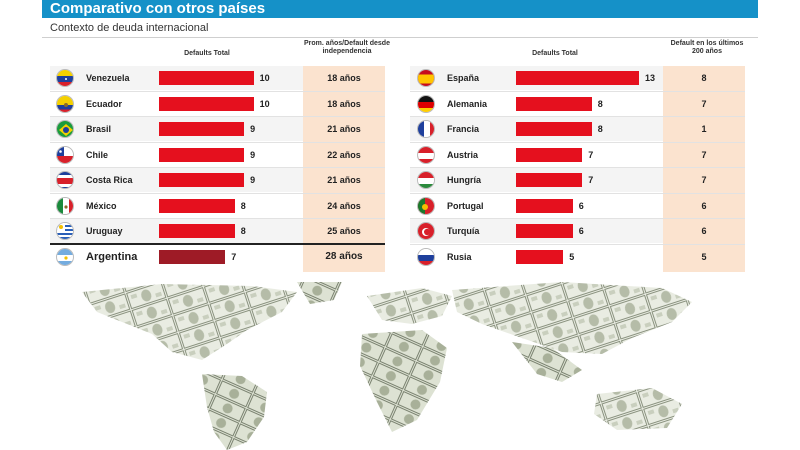 The height and width of the screenshot is (450, 800). Describe the element at coordinates (704, 169) in the screenshot. I see `right-value-column` at that location.